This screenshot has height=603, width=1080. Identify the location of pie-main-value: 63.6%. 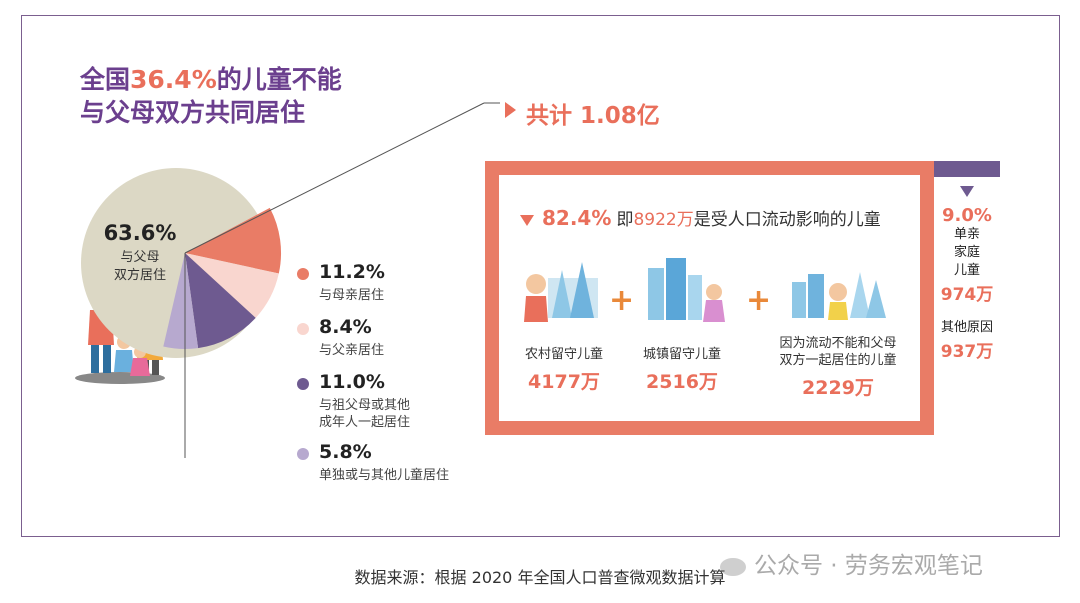
(140, 233).